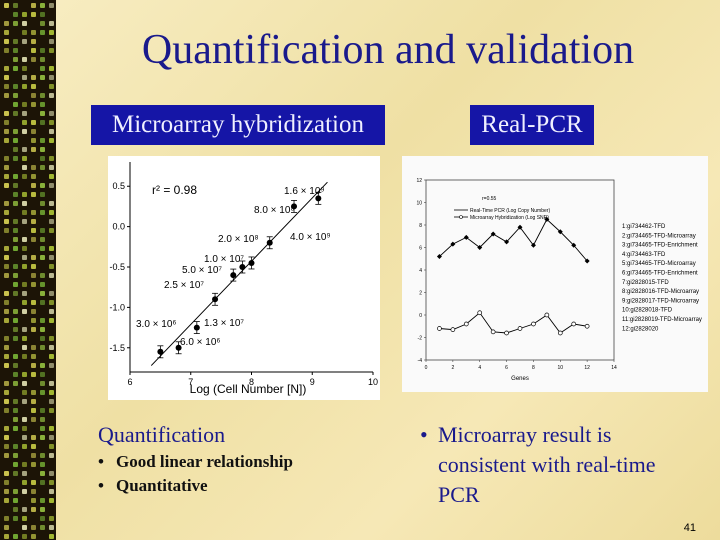  Describe the element at coordinates (238, 125) in the screenshot. I see `microarray-header: Microarray hybridization` at that location.